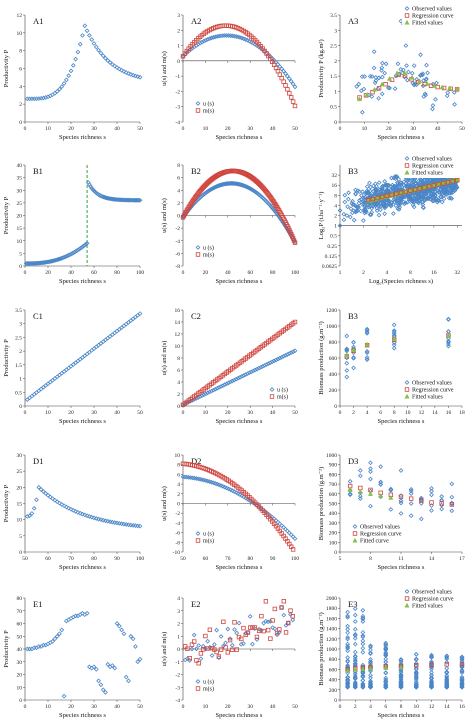  What do you see at coordinates (178, 204) in the screenshot?
I see `y-tick-label: 2` at bounding box center [178, 204].